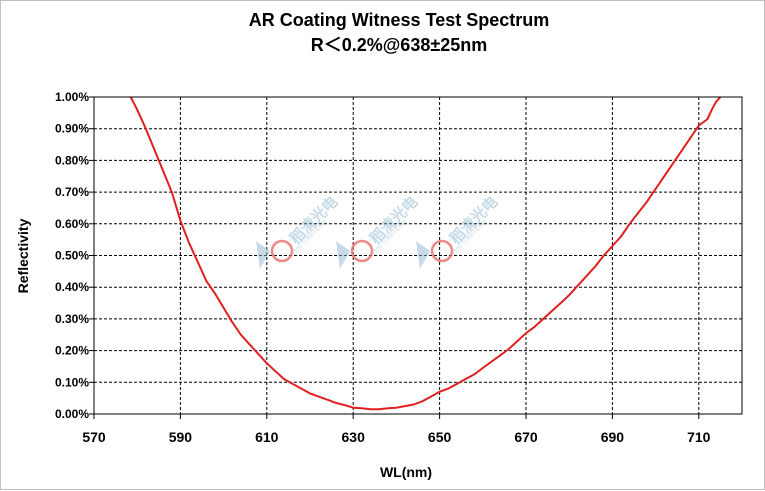 Image resolution: width=765 pixels, height=491 pixels. I want to click on y-tick-label: 0.10%, so click(72, 382).